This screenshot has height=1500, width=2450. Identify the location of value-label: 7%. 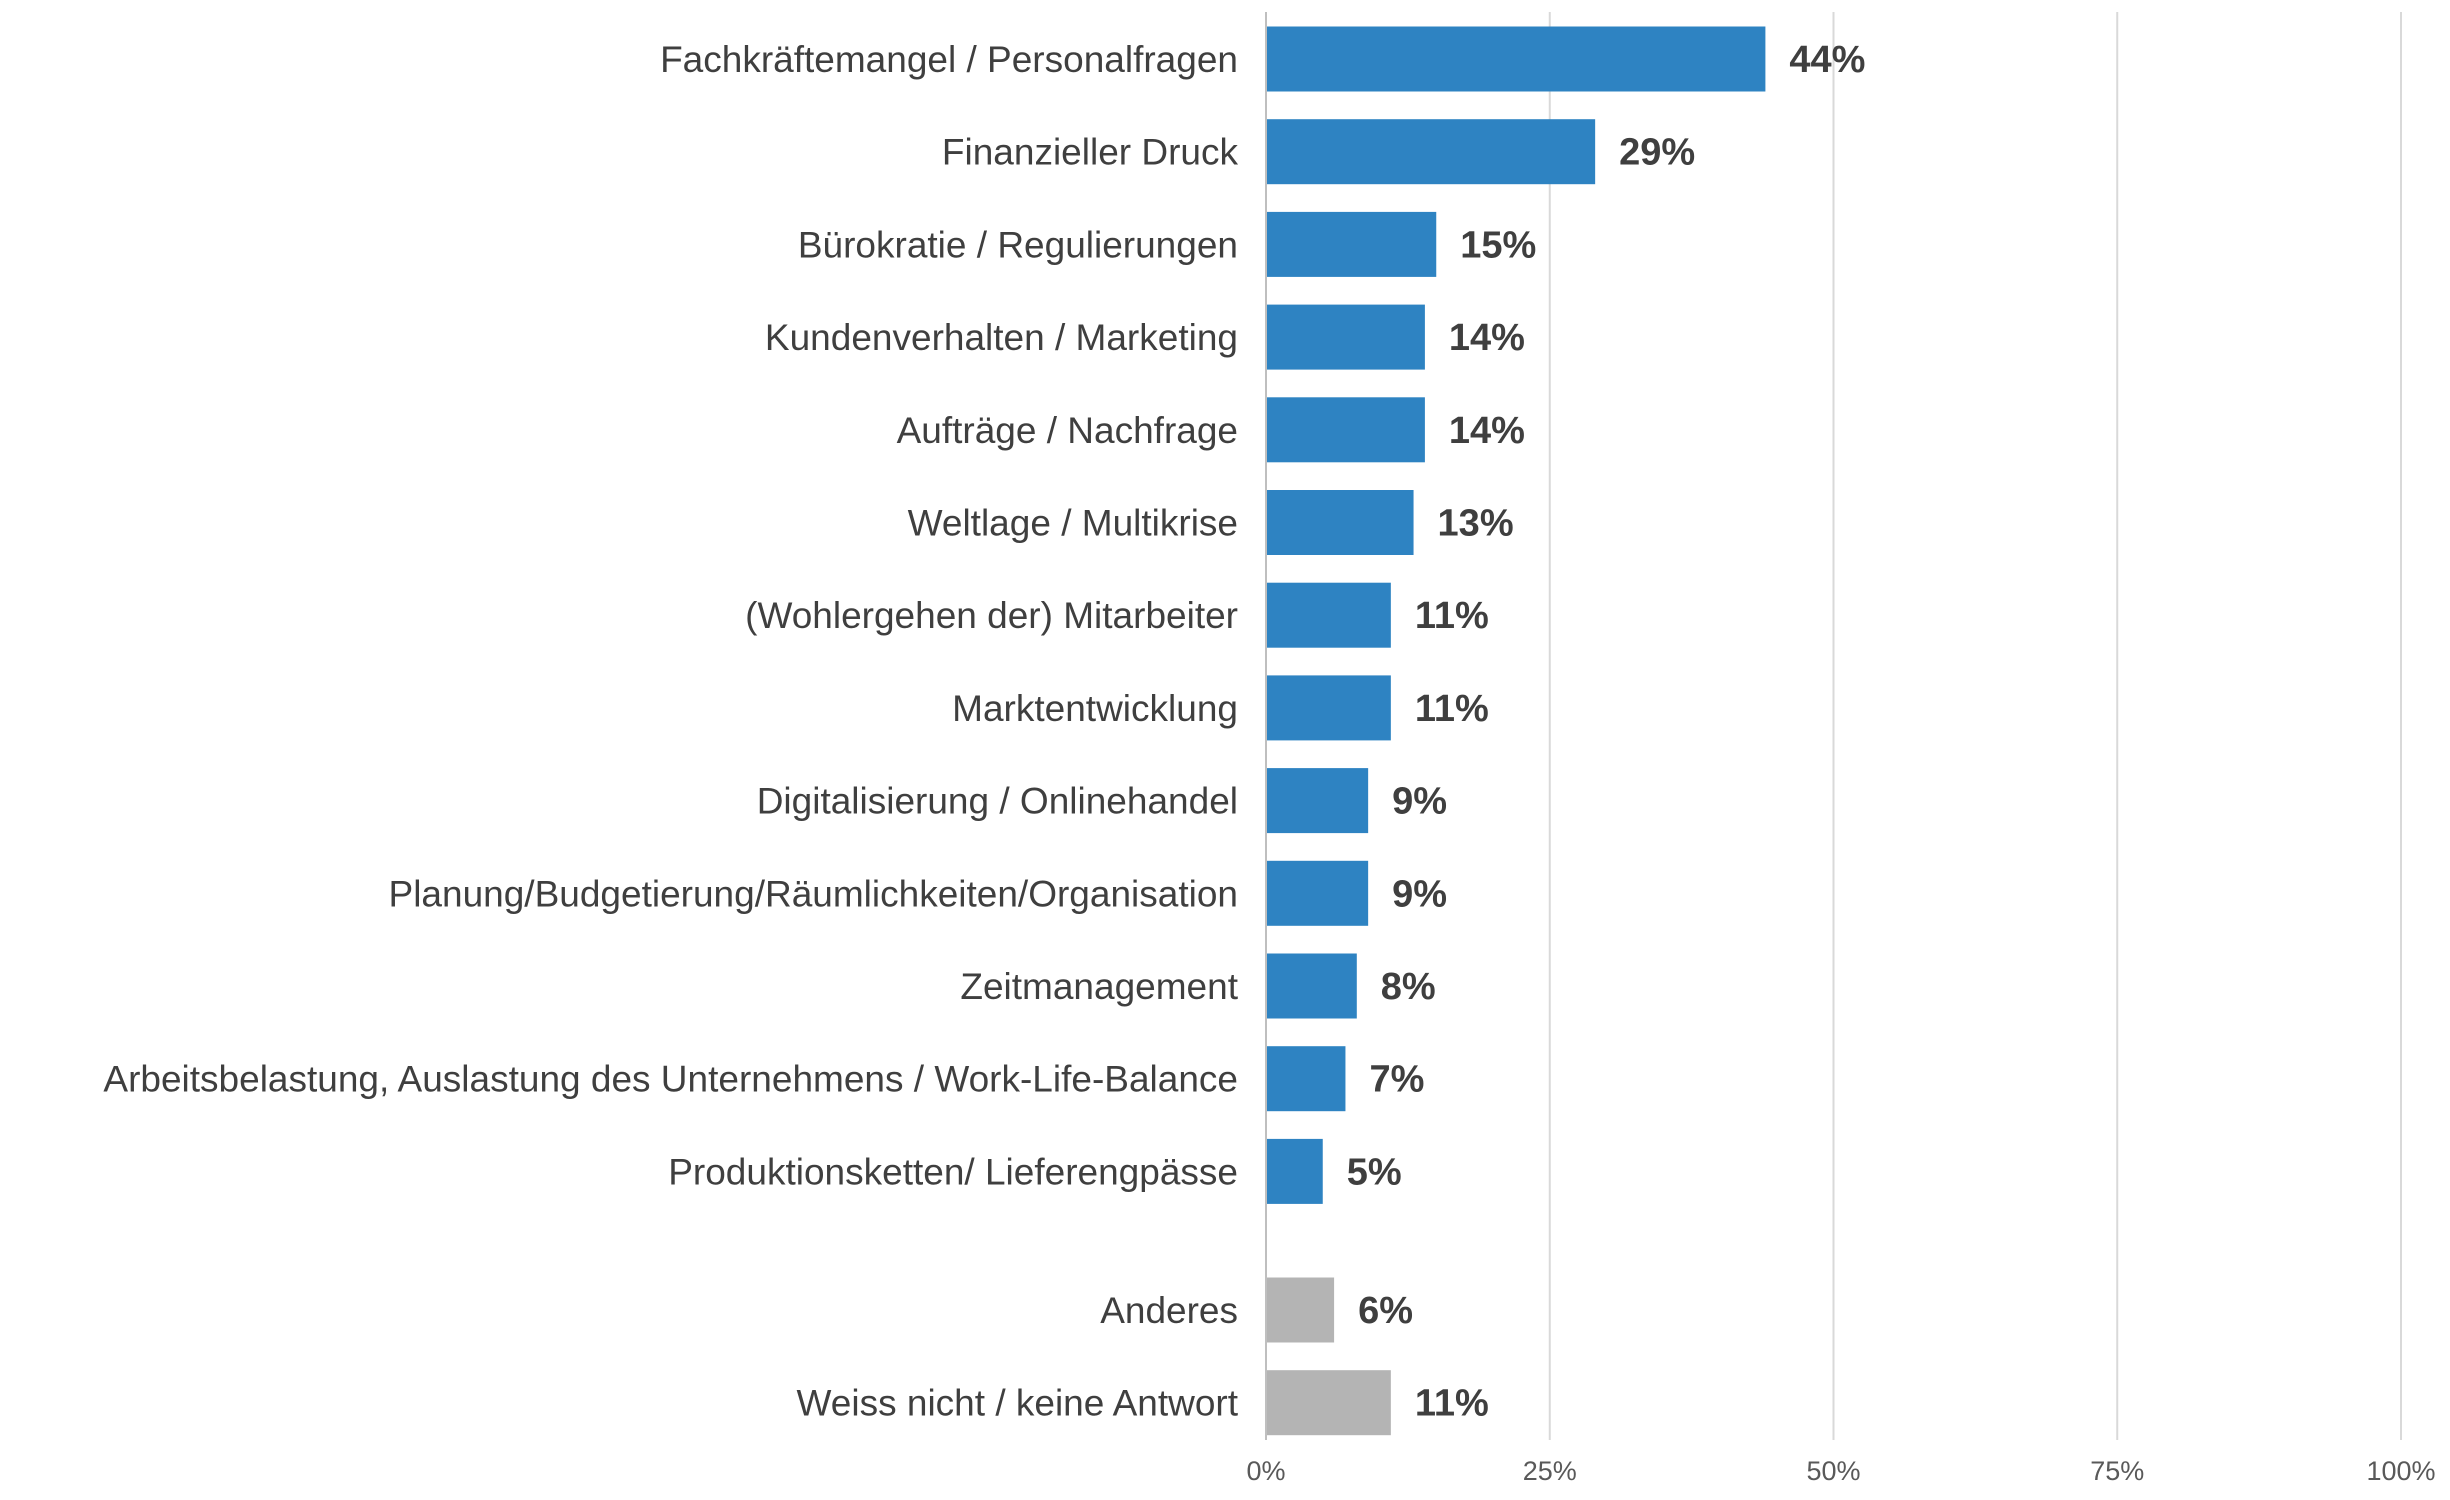
(1396, 1080).